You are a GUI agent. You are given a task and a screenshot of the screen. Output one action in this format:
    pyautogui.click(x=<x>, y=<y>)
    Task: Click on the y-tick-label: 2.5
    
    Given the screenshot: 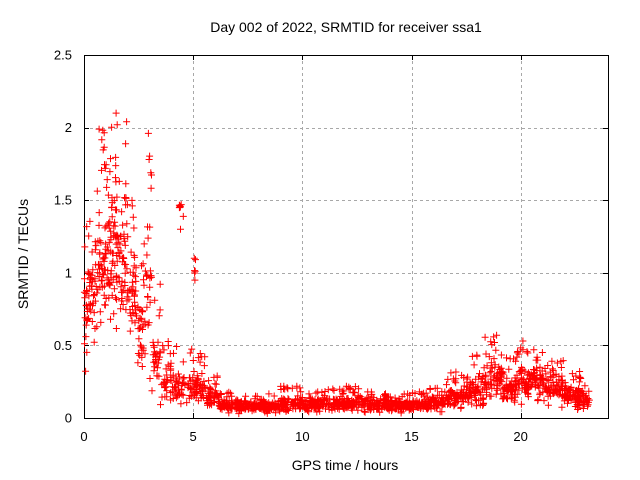 What is the action you would take?
    pyautogui.click(x=63, y=55)
    